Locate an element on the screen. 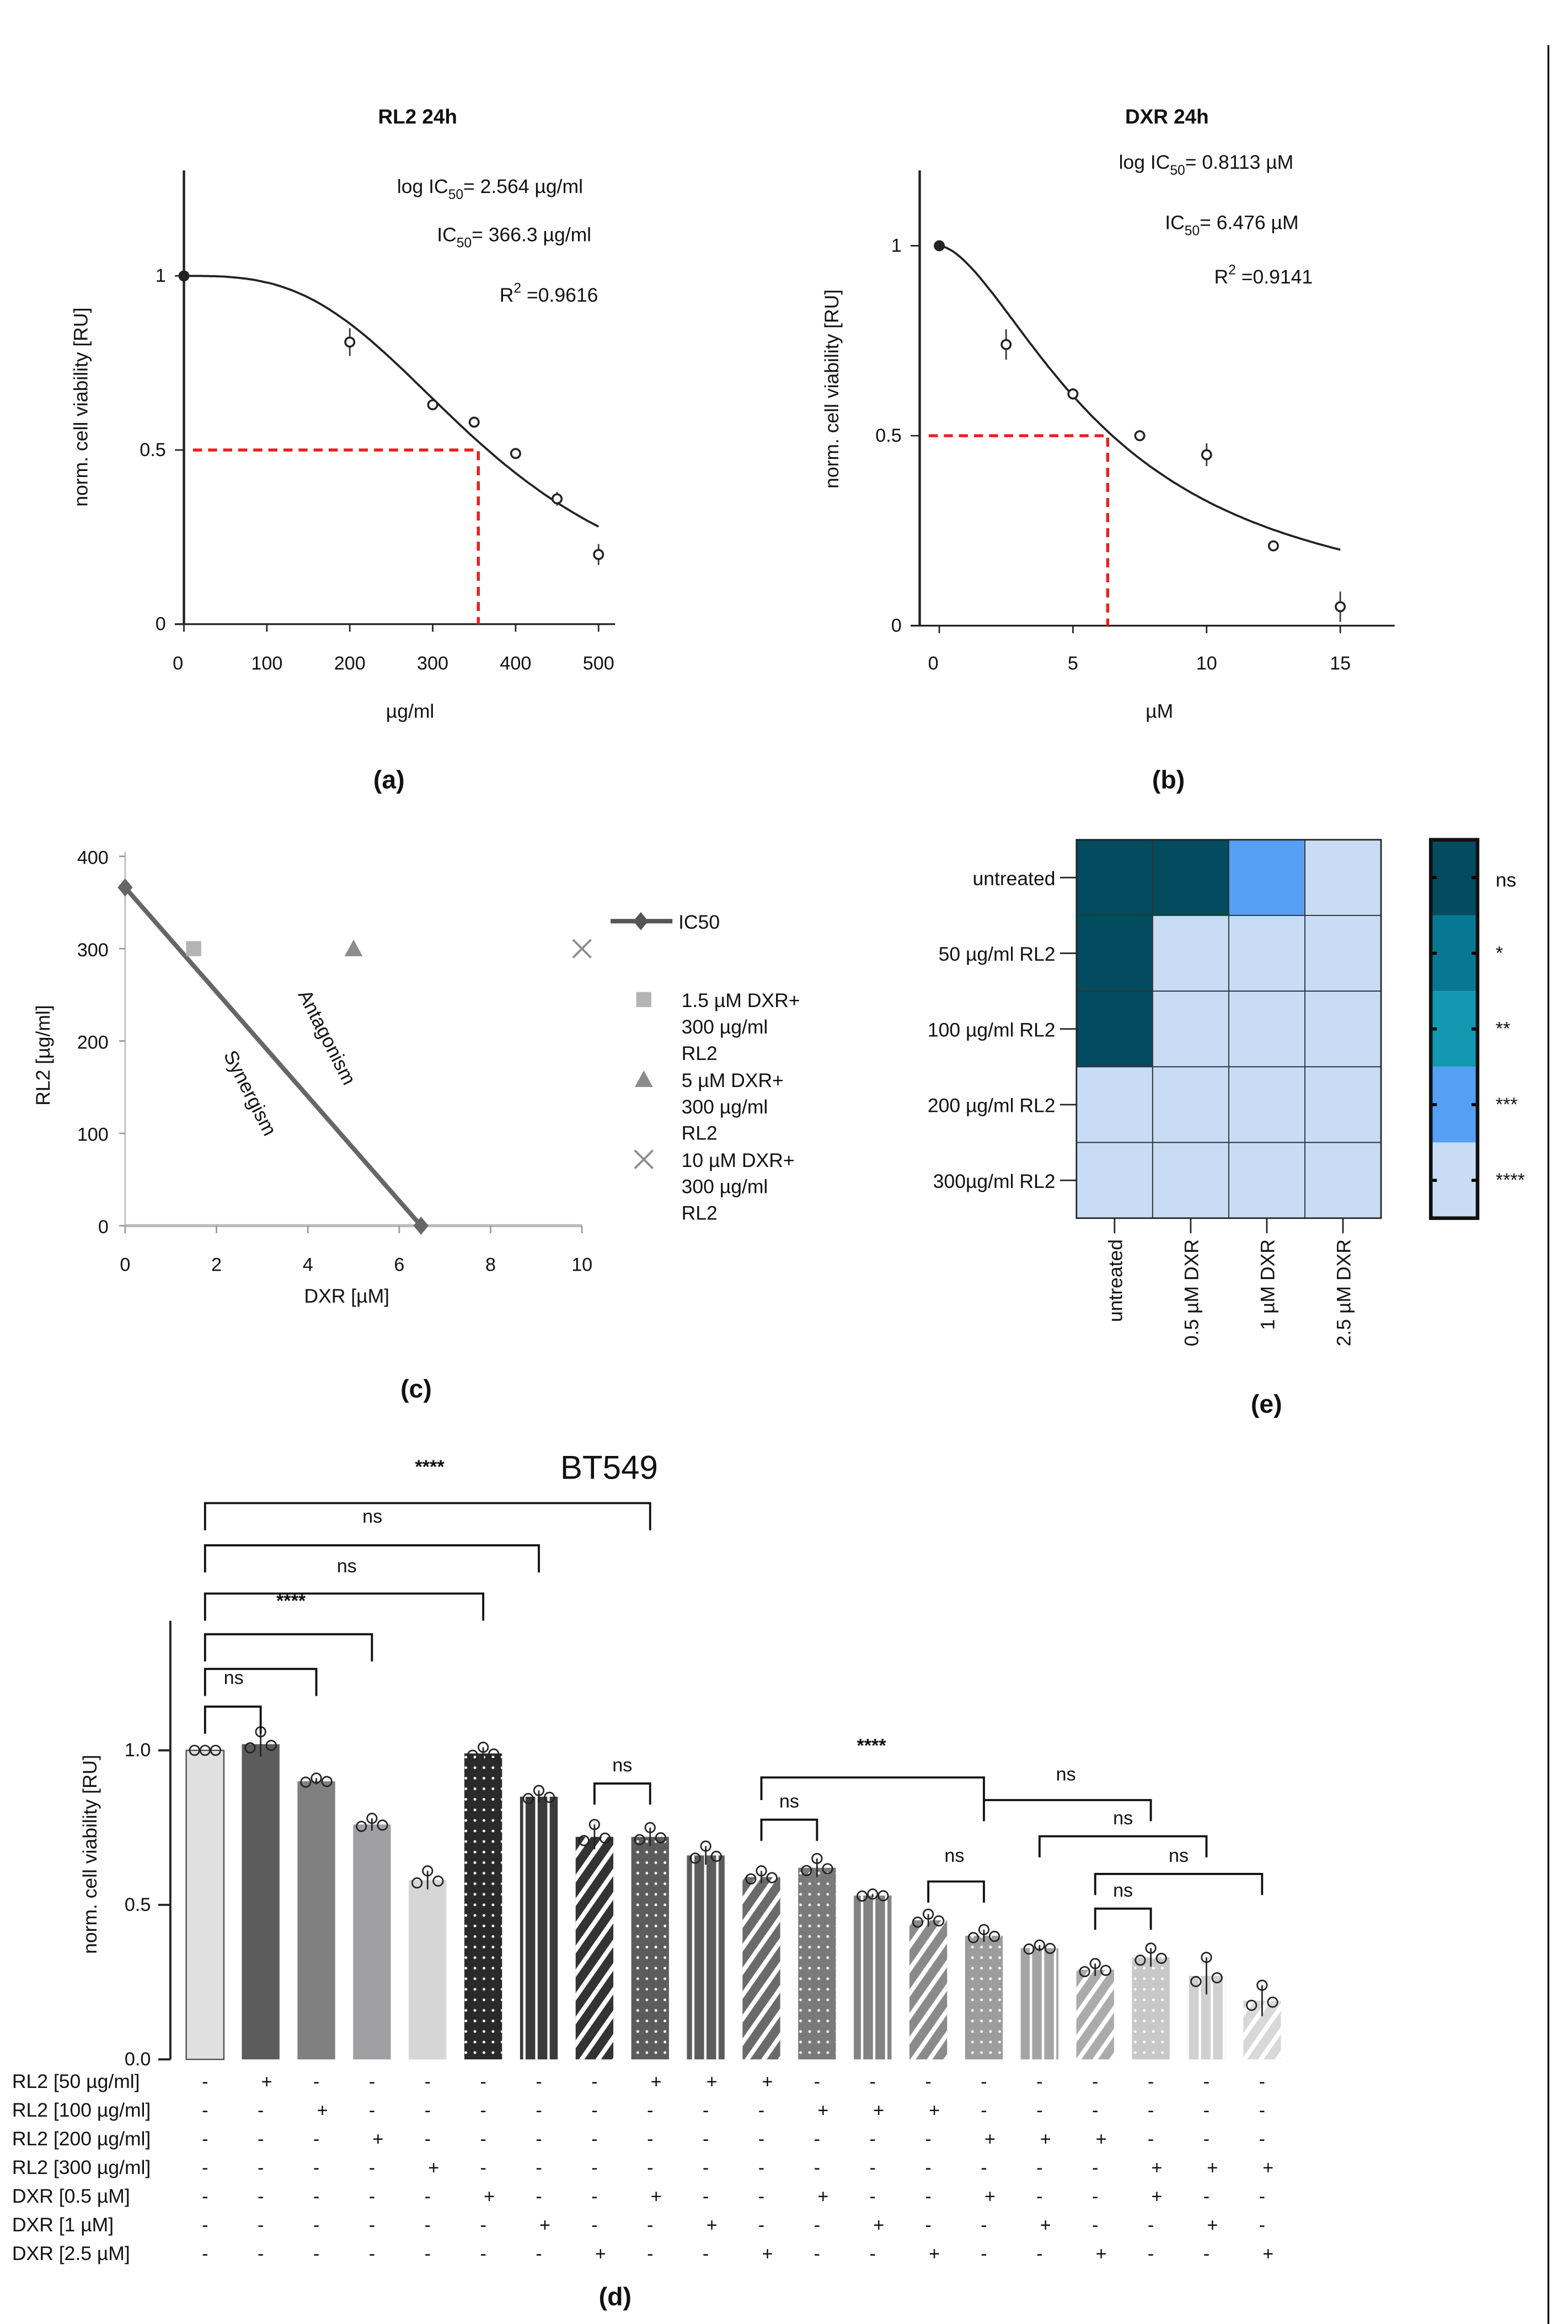 This screenshot has height=2324, width=1568. y-tick-label: 0.5 is located at coordinates (153, 450).